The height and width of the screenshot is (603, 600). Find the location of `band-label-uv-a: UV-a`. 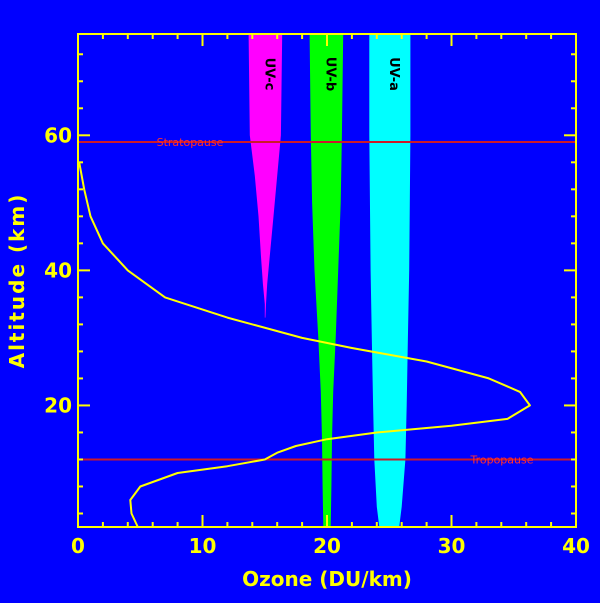

band-label-uv-a: UV-a is located at coordinates (393, 74).